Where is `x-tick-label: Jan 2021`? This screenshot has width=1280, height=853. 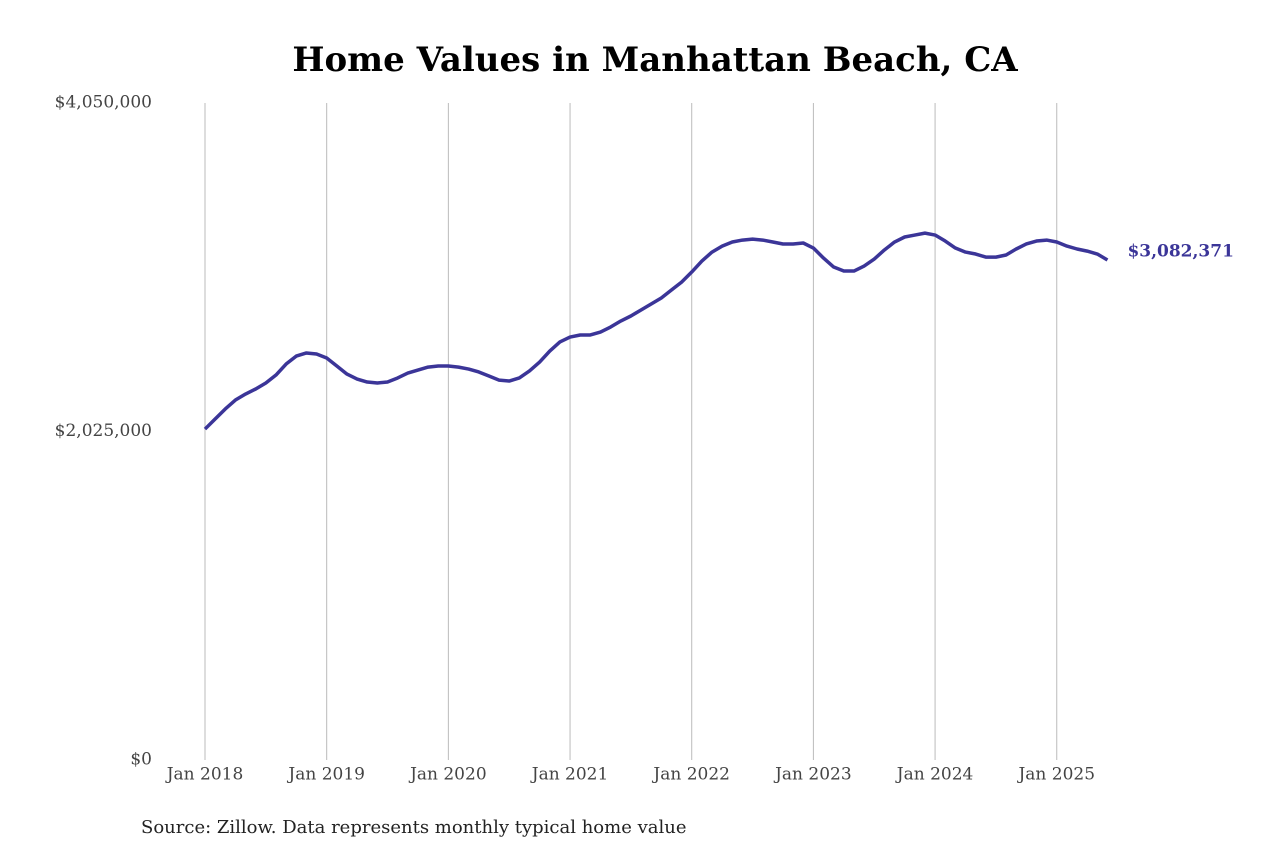
x-tick-label: Jan 2021 is located at coordinates (569, 775).